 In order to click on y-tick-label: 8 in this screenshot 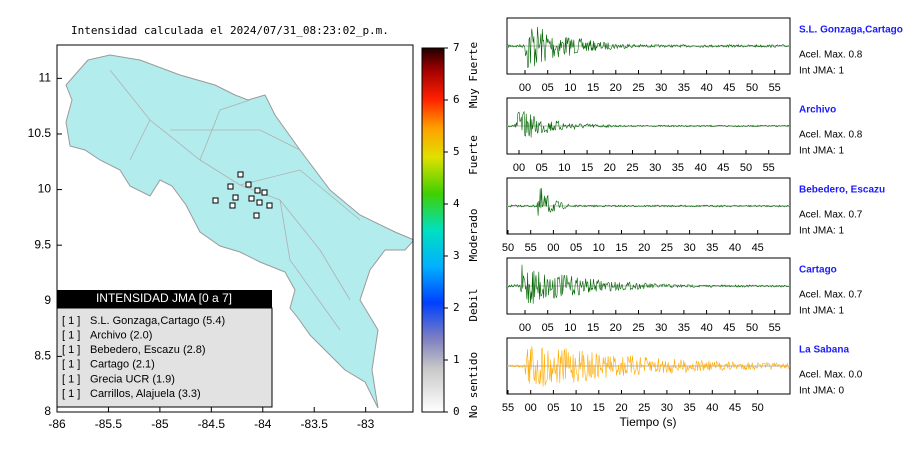, I will do `click(47, 411)`.